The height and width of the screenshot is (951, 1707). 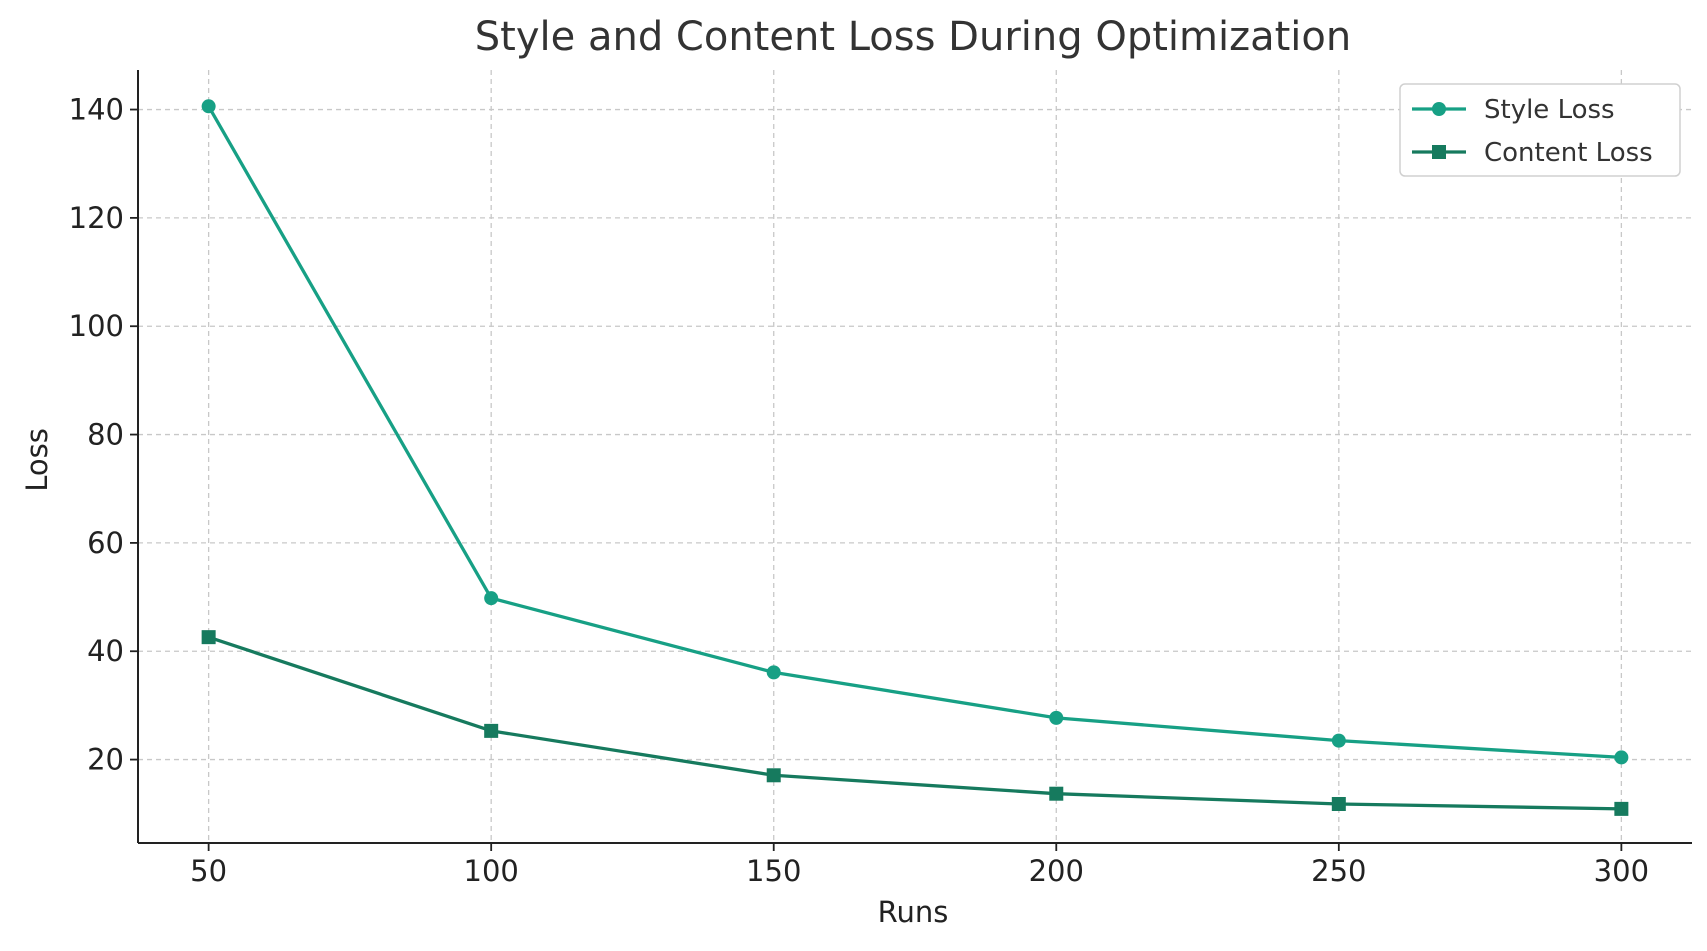 What do you see at coordinates (105, 435) in the screenshot?
I see `y-tick-label: 80` at bounding box center [105, 435].